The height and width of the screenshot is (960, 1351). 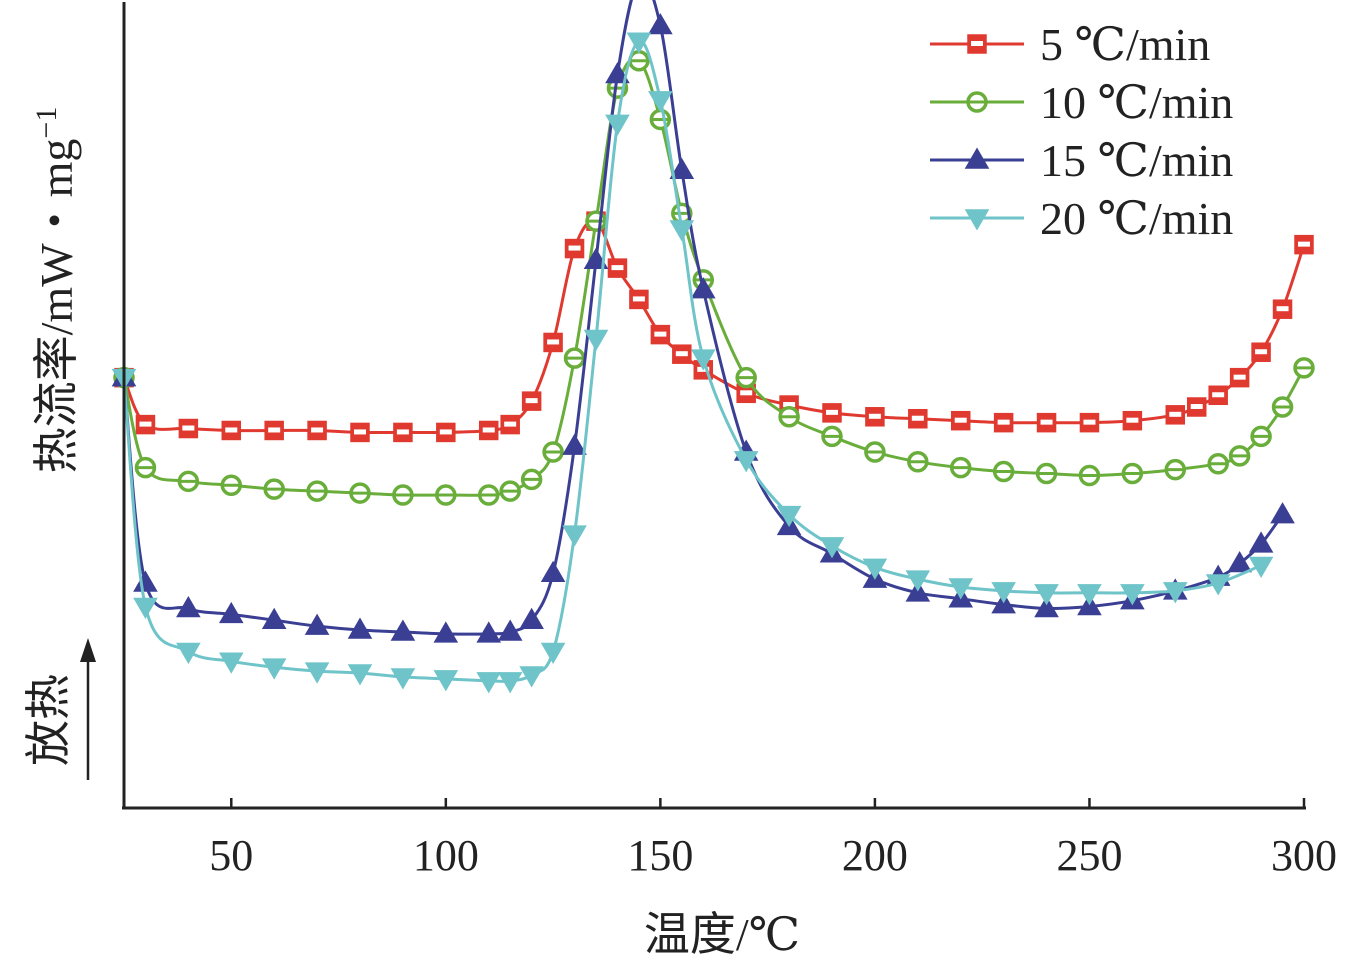 I want to click on y-axis-title-main: 热流率/mW・mg, so click(x=56, y=306).